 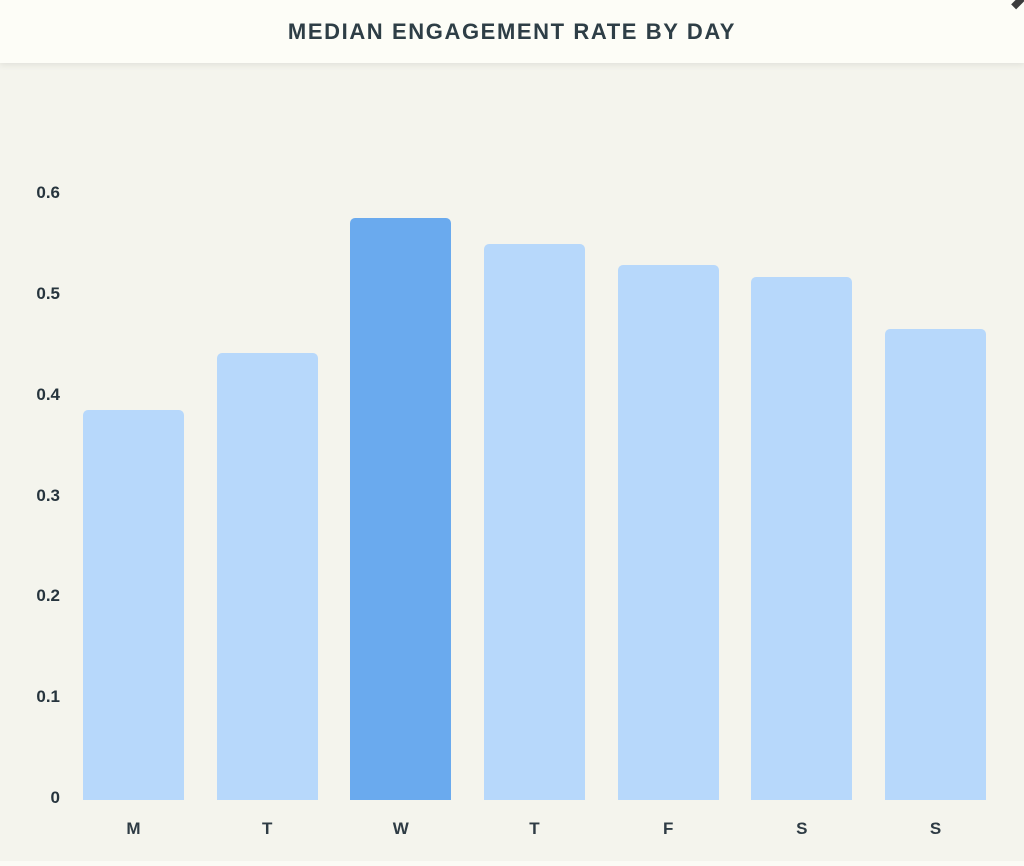 What do you see at coordinates (802, 538) in the screenshot?
I see `bar-sat` at bounding box center [802, 538].